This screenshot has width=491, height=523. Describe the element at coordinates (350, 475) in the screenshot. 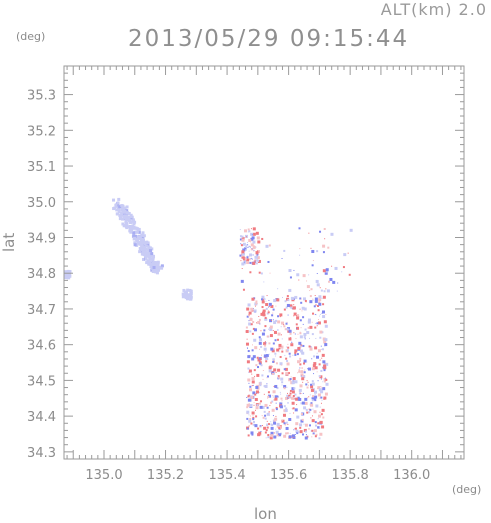

I see `x-tick-label: 135.8` at that location.